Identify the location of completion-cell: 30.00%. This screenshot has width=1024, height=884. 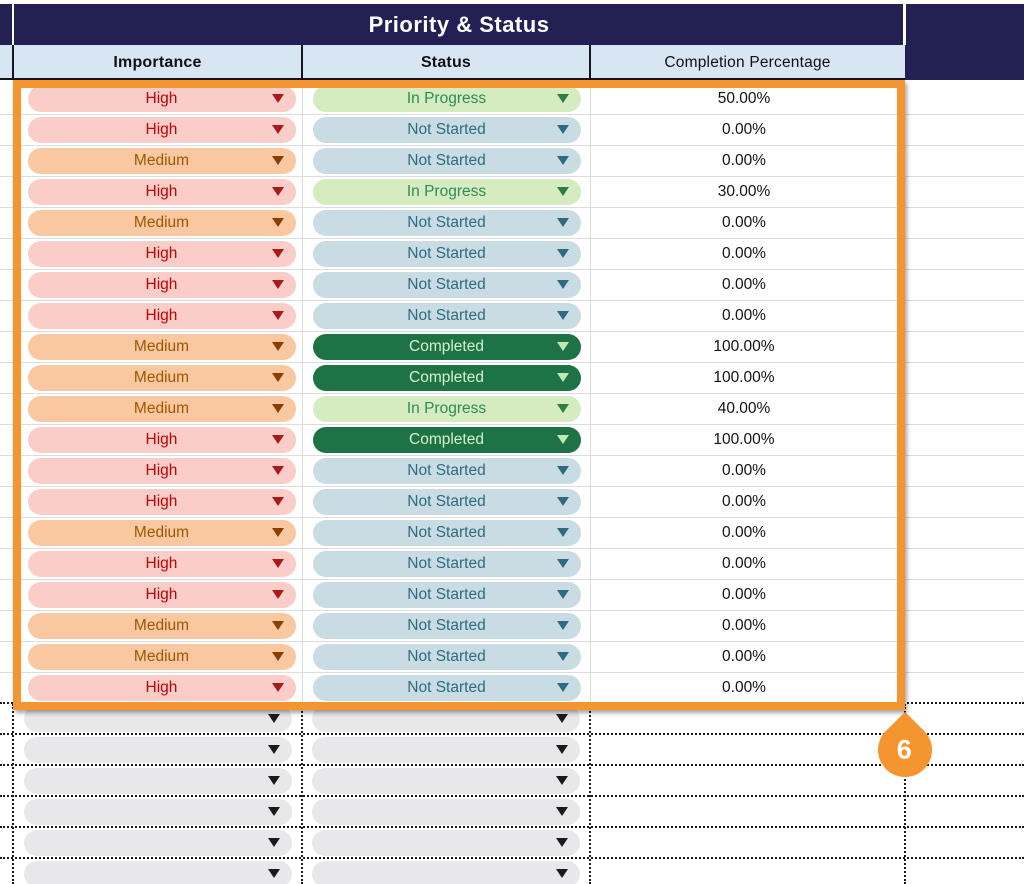
(743, 192).